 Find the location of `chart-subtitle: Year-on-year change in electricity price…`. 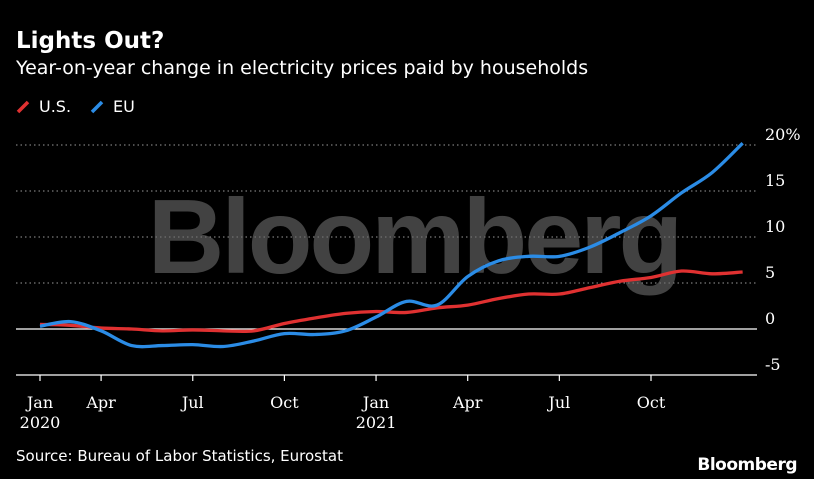

chart-subtitle: Year-on-year change in electricity price… is located at coordinates (301, 68).